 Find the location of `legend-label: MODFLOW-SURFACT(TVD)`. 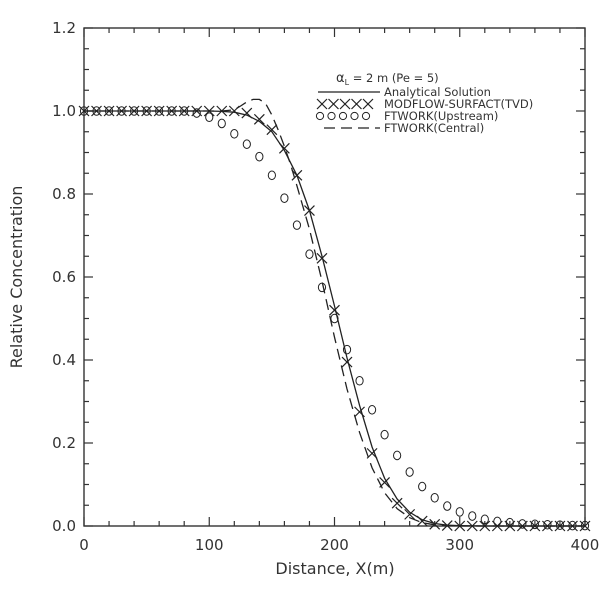

legend-label: MODFLOW-SURFACT(TVD) is located at coordinates (458, 104).